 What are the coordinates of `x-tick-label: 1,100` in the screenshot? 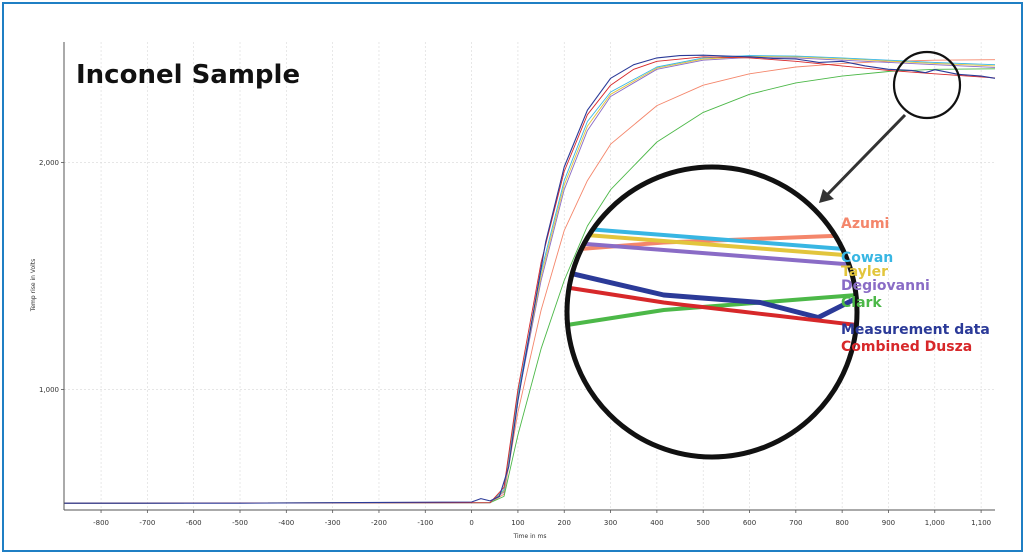 It's located at (981, 523).